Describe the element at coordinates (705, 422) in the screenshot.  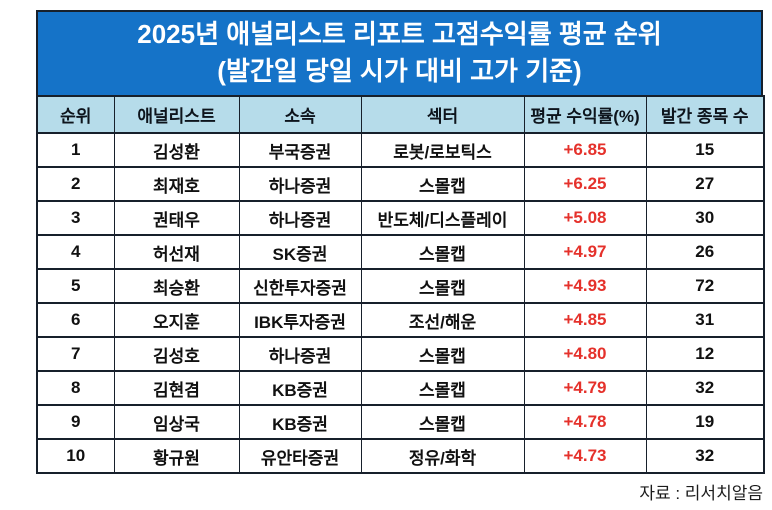
I see `count-cell: 19` at that location.